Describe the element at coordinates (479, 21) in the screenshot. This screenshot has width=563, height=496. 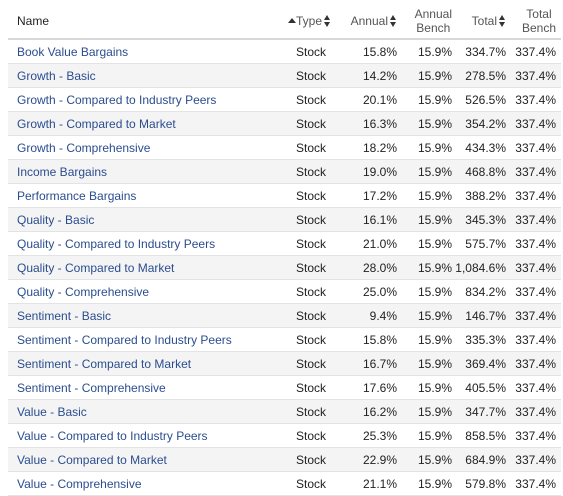
I see `column-header-total: Total` at that location.